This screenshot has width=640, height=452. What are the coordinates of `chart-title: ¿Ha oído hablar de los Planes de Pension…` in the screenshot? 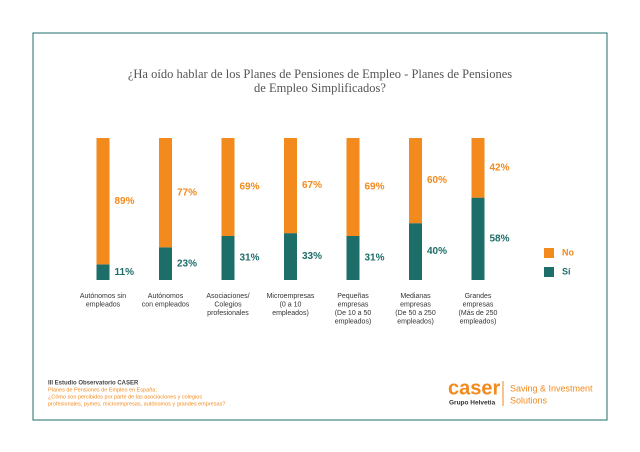 It's located at (320, 74).